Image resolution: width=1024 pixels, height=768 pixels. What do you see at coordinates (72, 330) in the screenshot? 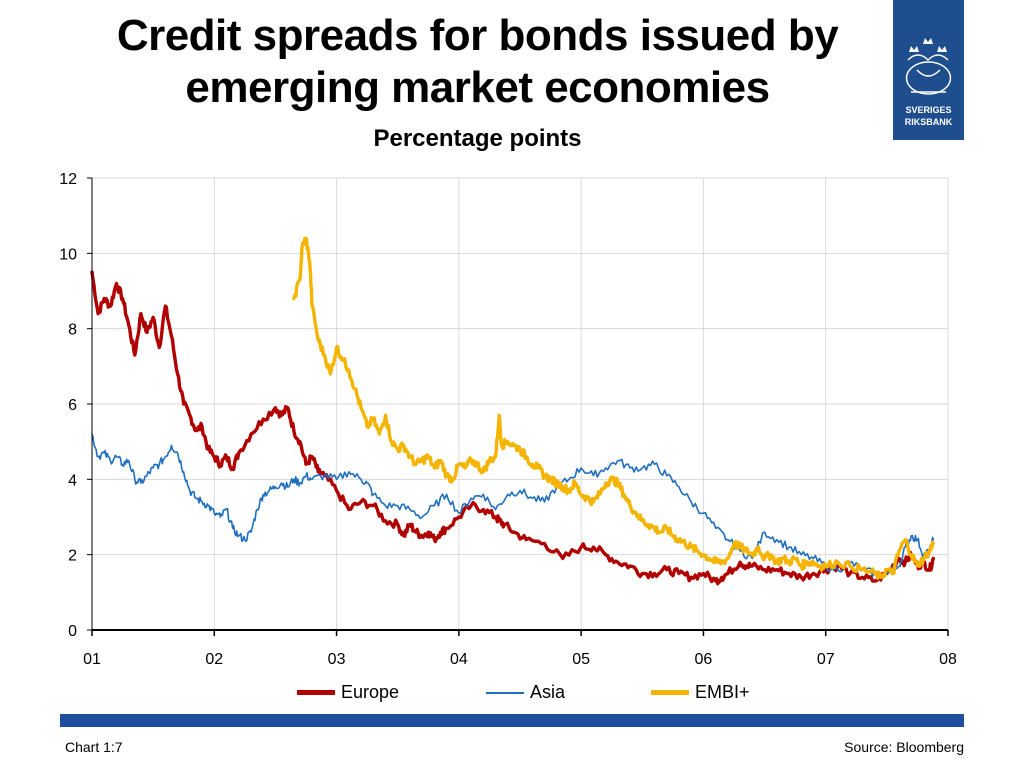
I see `y-tick-label: 8` at bounding box center [72, 330].